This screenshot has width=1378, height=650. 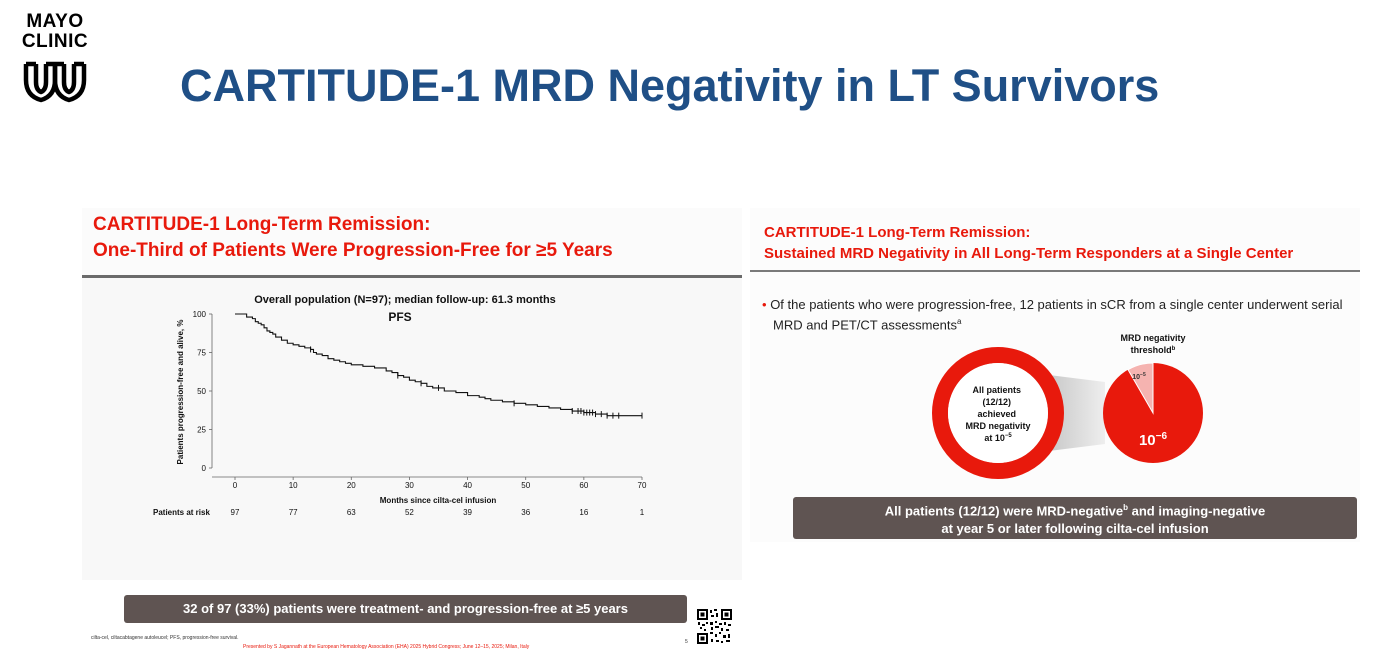 What do you see at coordinates (55, 58) in the screenshot?
I see `mayo-clinic-logo: MAYO CLINIC` at bounding box center [55, 58].